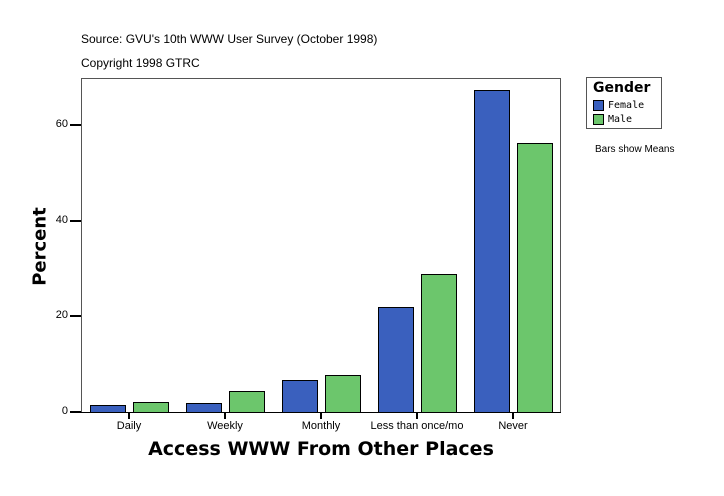 This screenshot has width=724, height=496. I want to click on legend-item-male: Male, so click(612, 119).